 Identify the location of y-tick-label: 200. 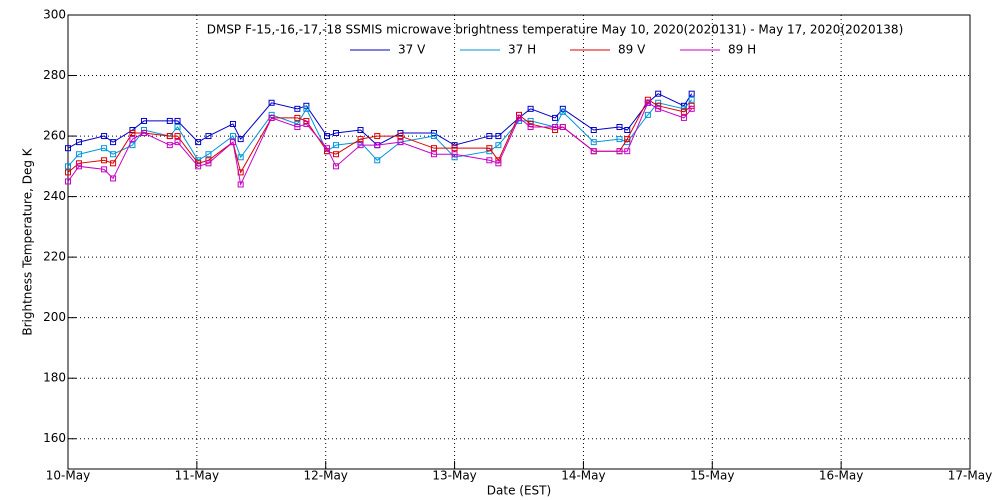
(54, 317).